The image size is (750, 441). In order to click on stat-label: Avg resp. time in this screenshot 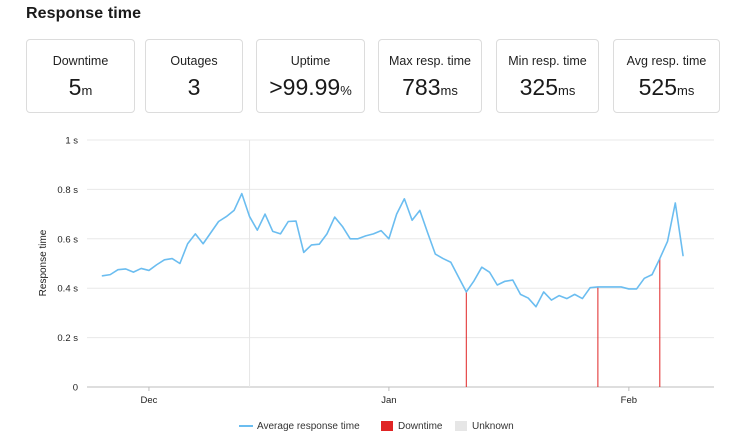, I will do `click(666, 61)`.